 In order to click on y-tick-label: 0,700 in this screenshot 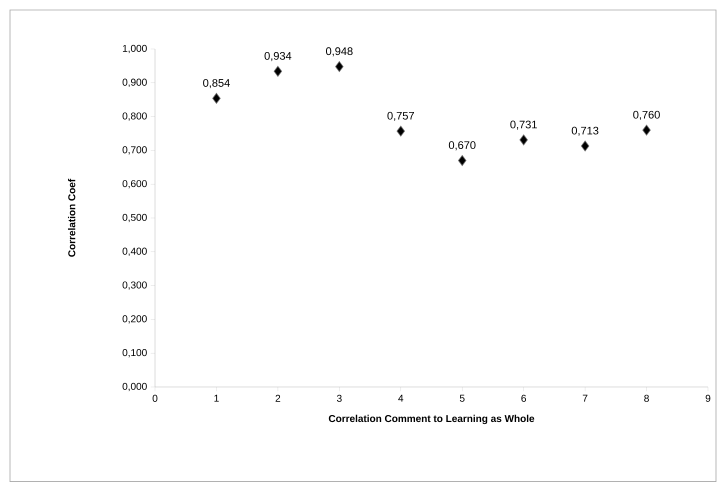, I will do `click(134, 150)`.